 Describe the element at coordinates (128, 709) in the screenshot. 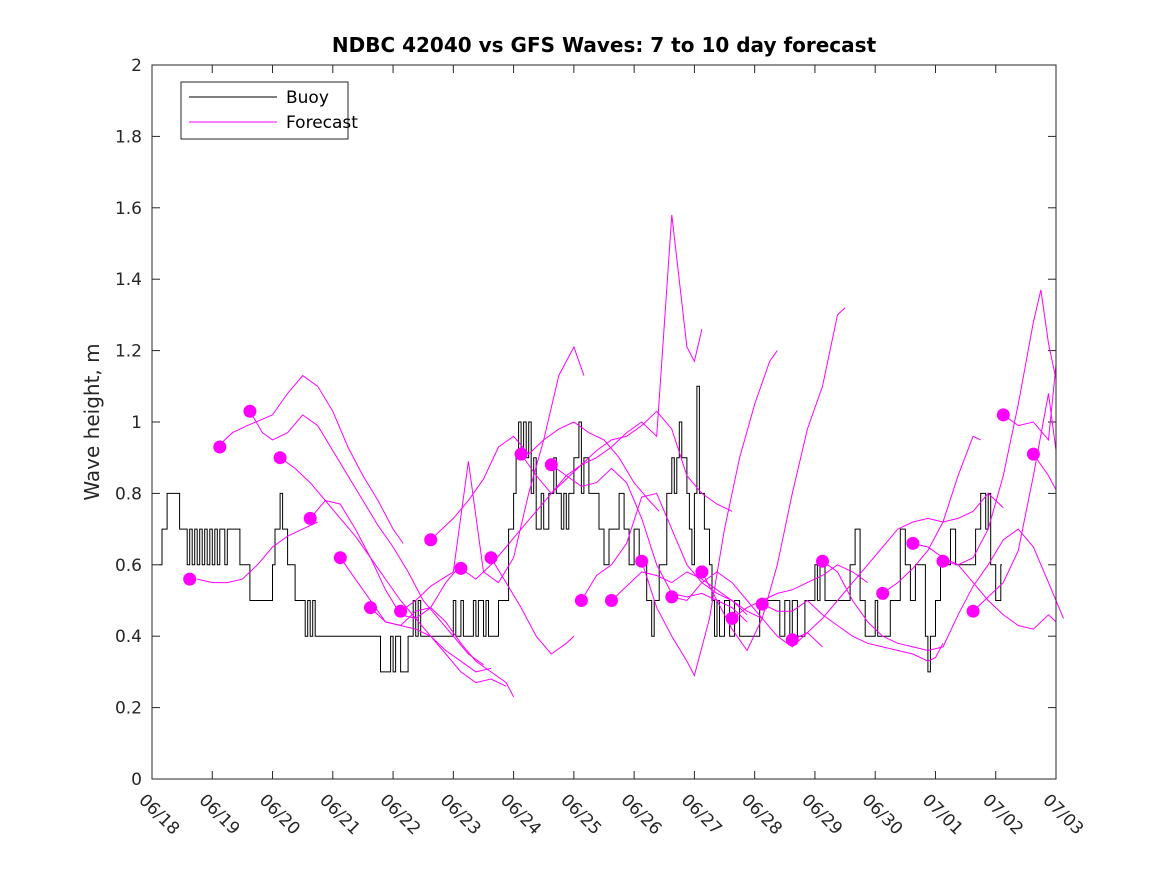

I see `y-tick-label: 0.2` at that location.